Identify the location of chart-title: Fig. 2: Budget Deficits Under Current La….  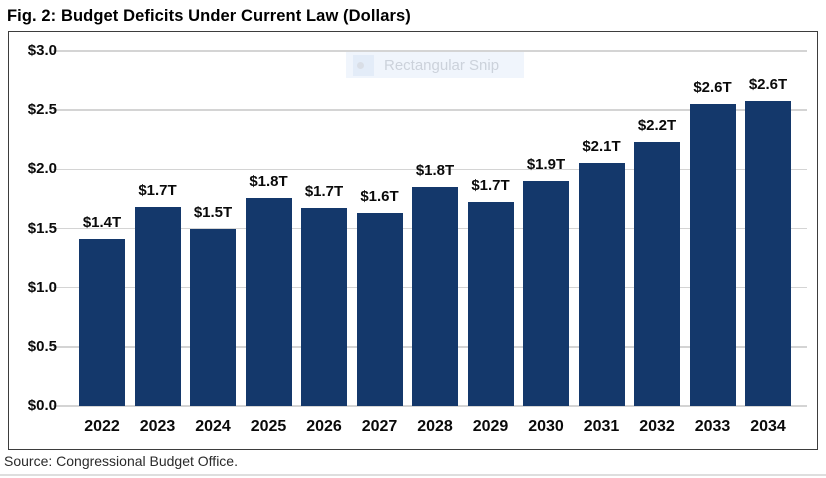
(209, 16).